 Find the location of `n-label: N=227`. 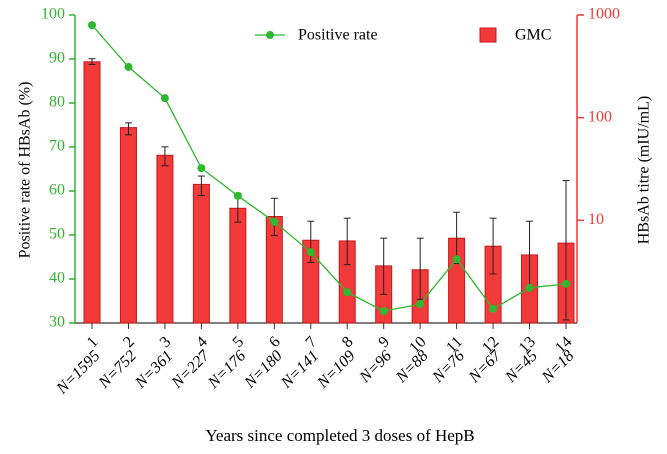

n-label: N=227 is located at coordinates (191, 370).